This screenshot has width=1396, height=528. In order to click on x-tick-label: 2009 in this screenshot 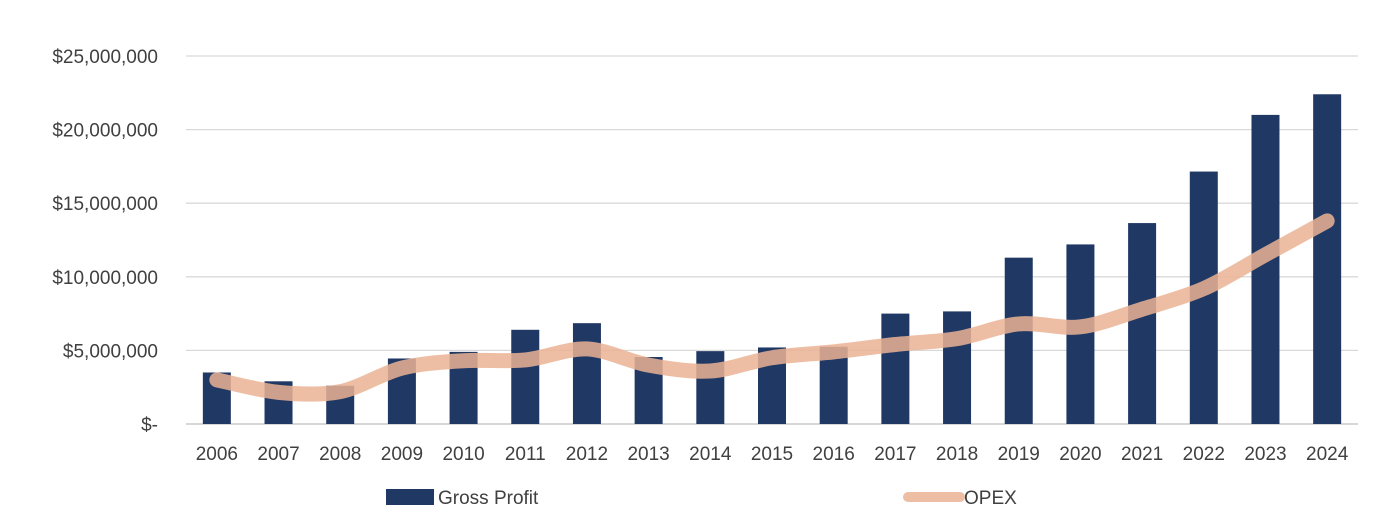, I will do `click(402, 454)`.